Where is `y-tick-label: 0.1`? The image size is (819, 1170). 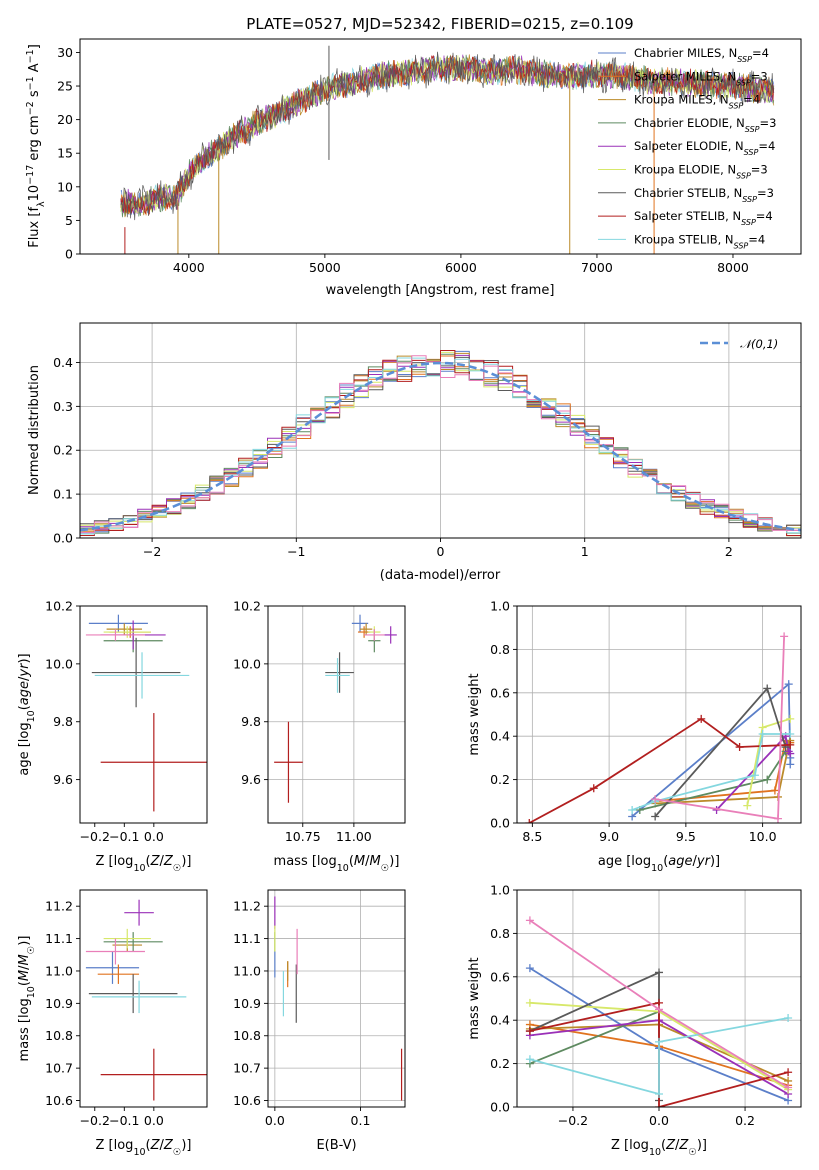 y-tick-label: 0.1 is located at coordinates (63, 494).